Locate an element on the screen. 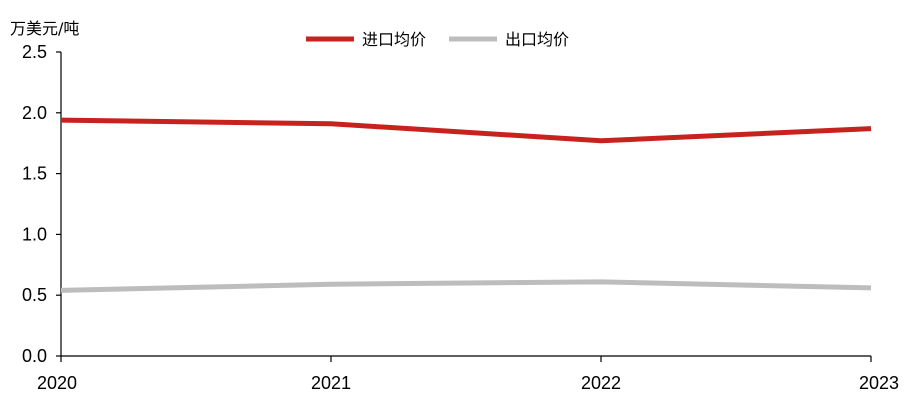 The width and height of the screenshot is (905, 411). x-tick-label: 2020 is located at coordinates (57, 383).